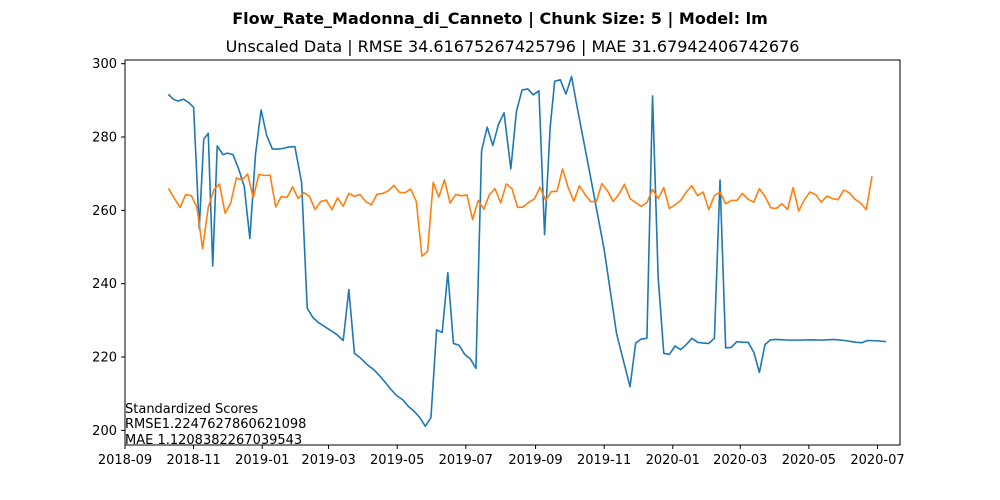  What do you see at coordinates (397, 460) in the screenshot?
I see `x-tick-label: 2019-05` at bounding box center [397, 460].